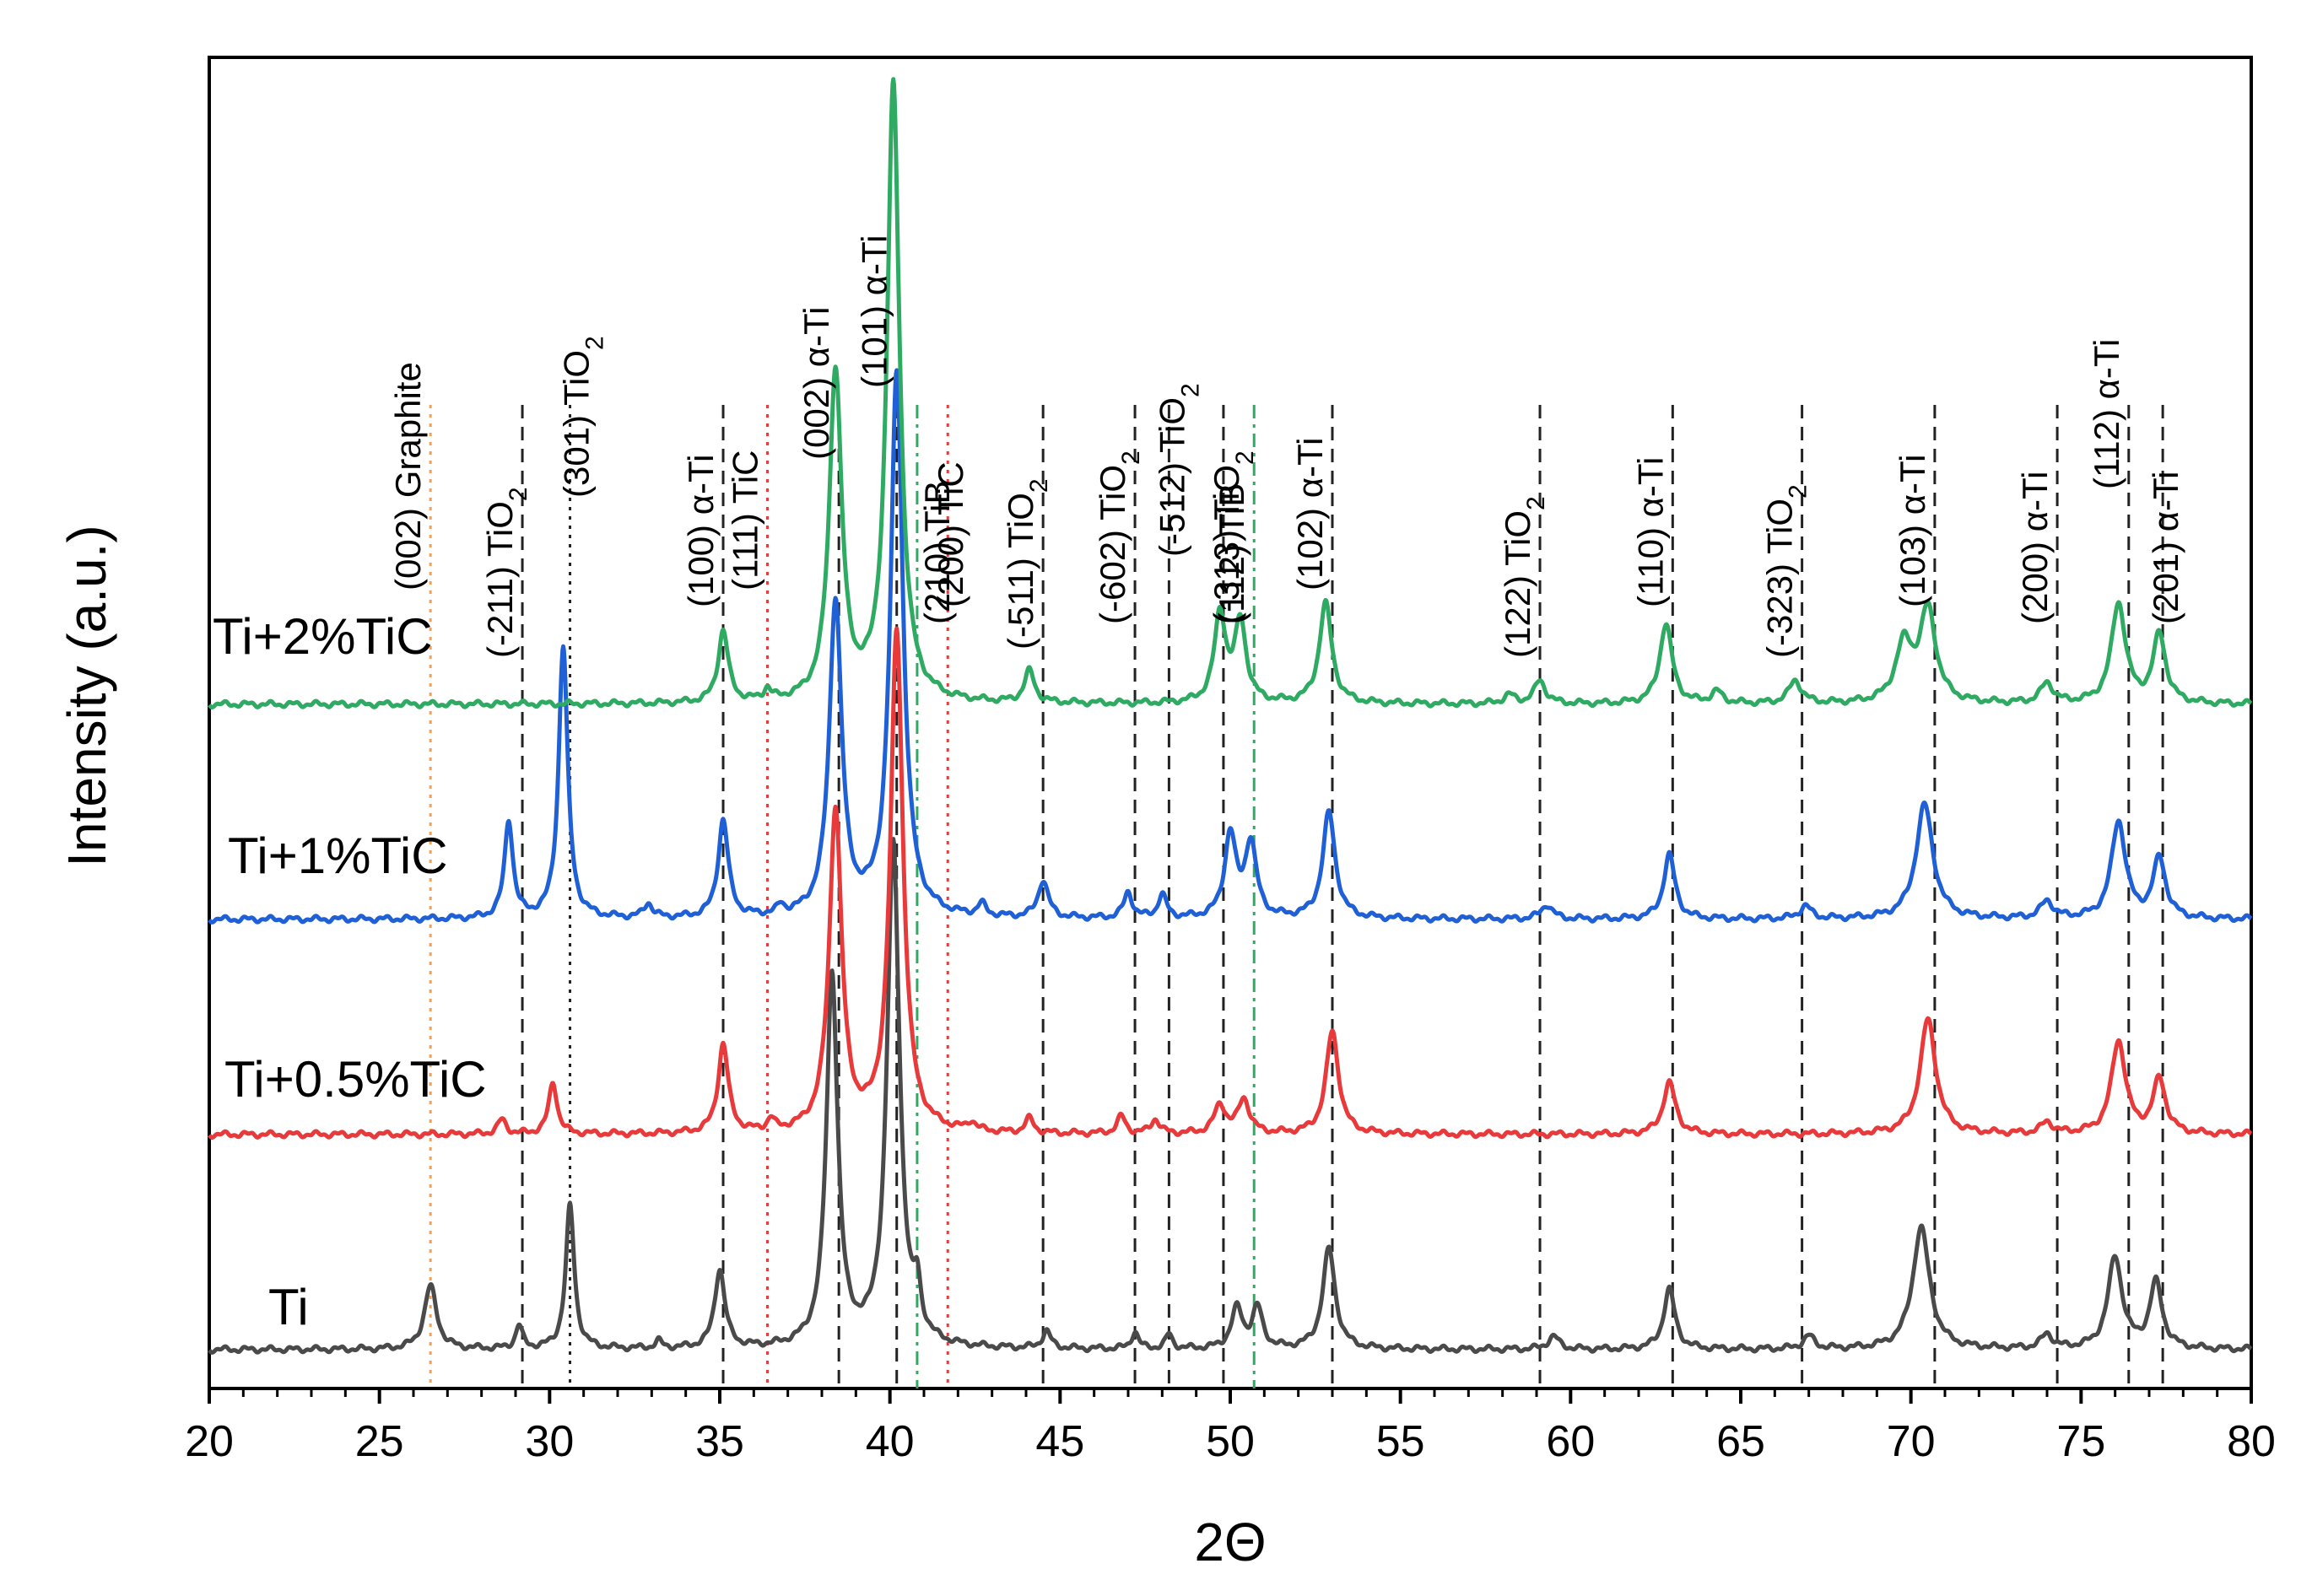 The height and width of the screenshot is (1596, 2312). I want to click on peak-label-210-tib: (210) TiB, so click(937, 552).